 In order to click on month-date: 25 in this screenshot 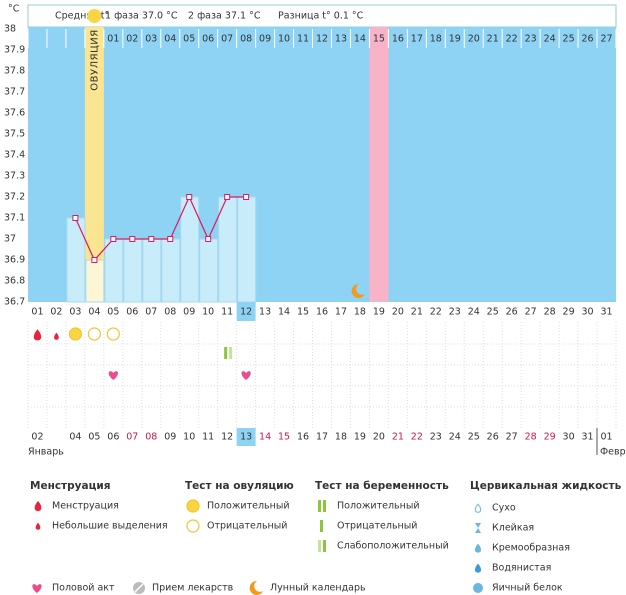, I will do `click(474, 437)`.